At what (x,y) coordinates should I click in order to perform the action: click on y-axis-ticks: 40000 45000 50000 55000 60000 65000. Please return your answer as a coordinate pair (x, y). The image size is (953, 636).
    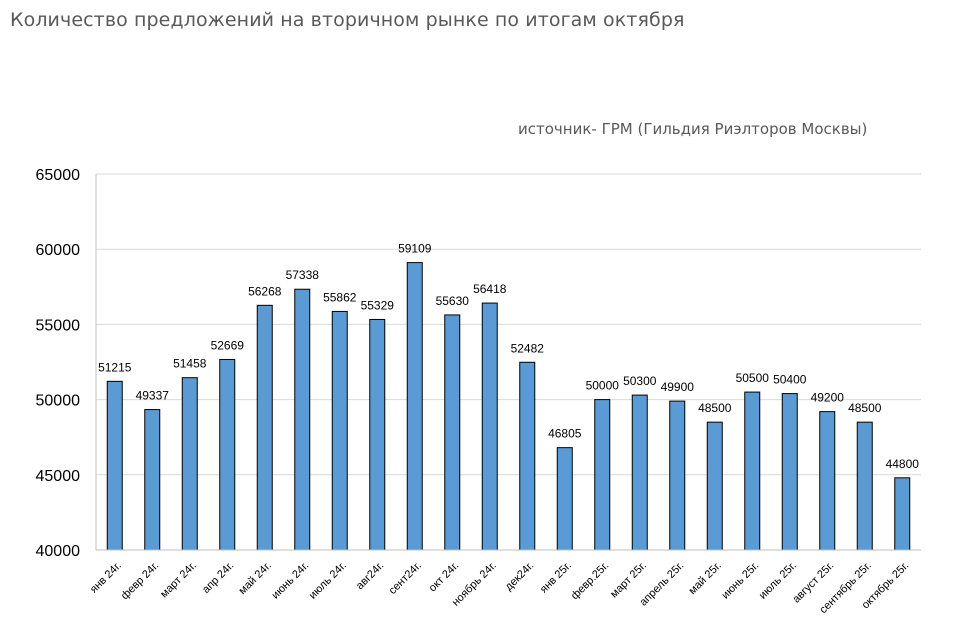
    Looking at the image, I should click on (58, 363).